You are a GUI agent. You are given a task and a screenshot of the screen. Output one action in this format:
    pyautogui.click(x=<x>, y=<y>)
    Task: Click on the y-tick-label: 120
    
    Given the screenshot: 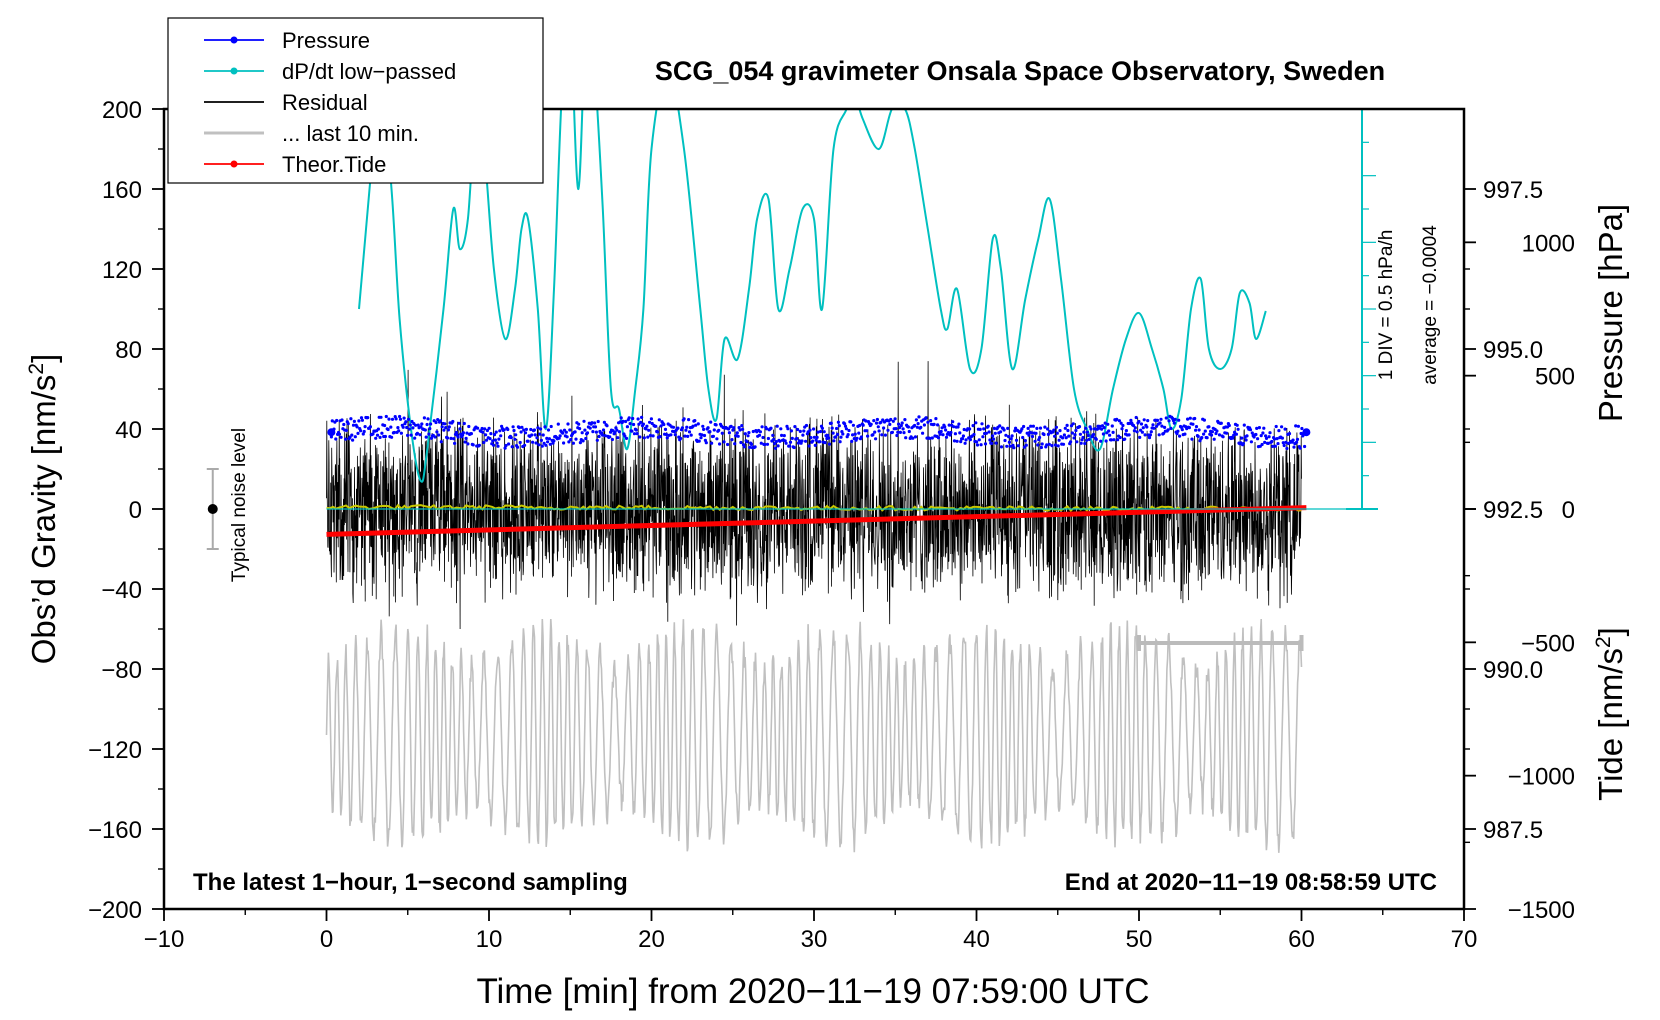 What is the action you would take?
    pyautogui.click(x=122, y=270)
    